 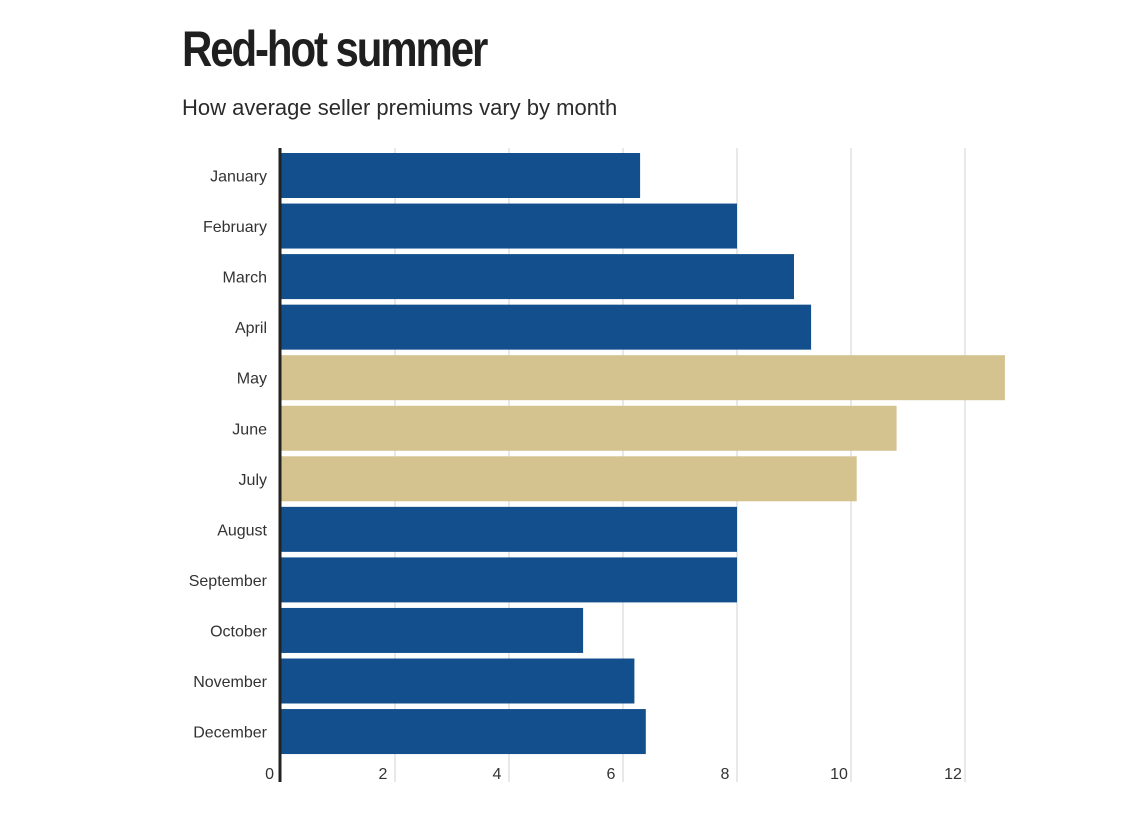 I want to click on bar-november, so click(x=458, y=681).